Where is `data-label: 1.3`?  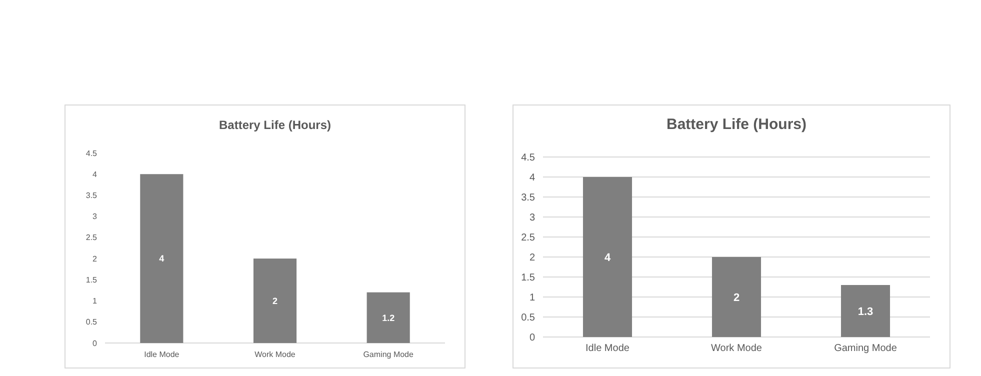 data-label: 1.3 is located at coordinates (866, 312).